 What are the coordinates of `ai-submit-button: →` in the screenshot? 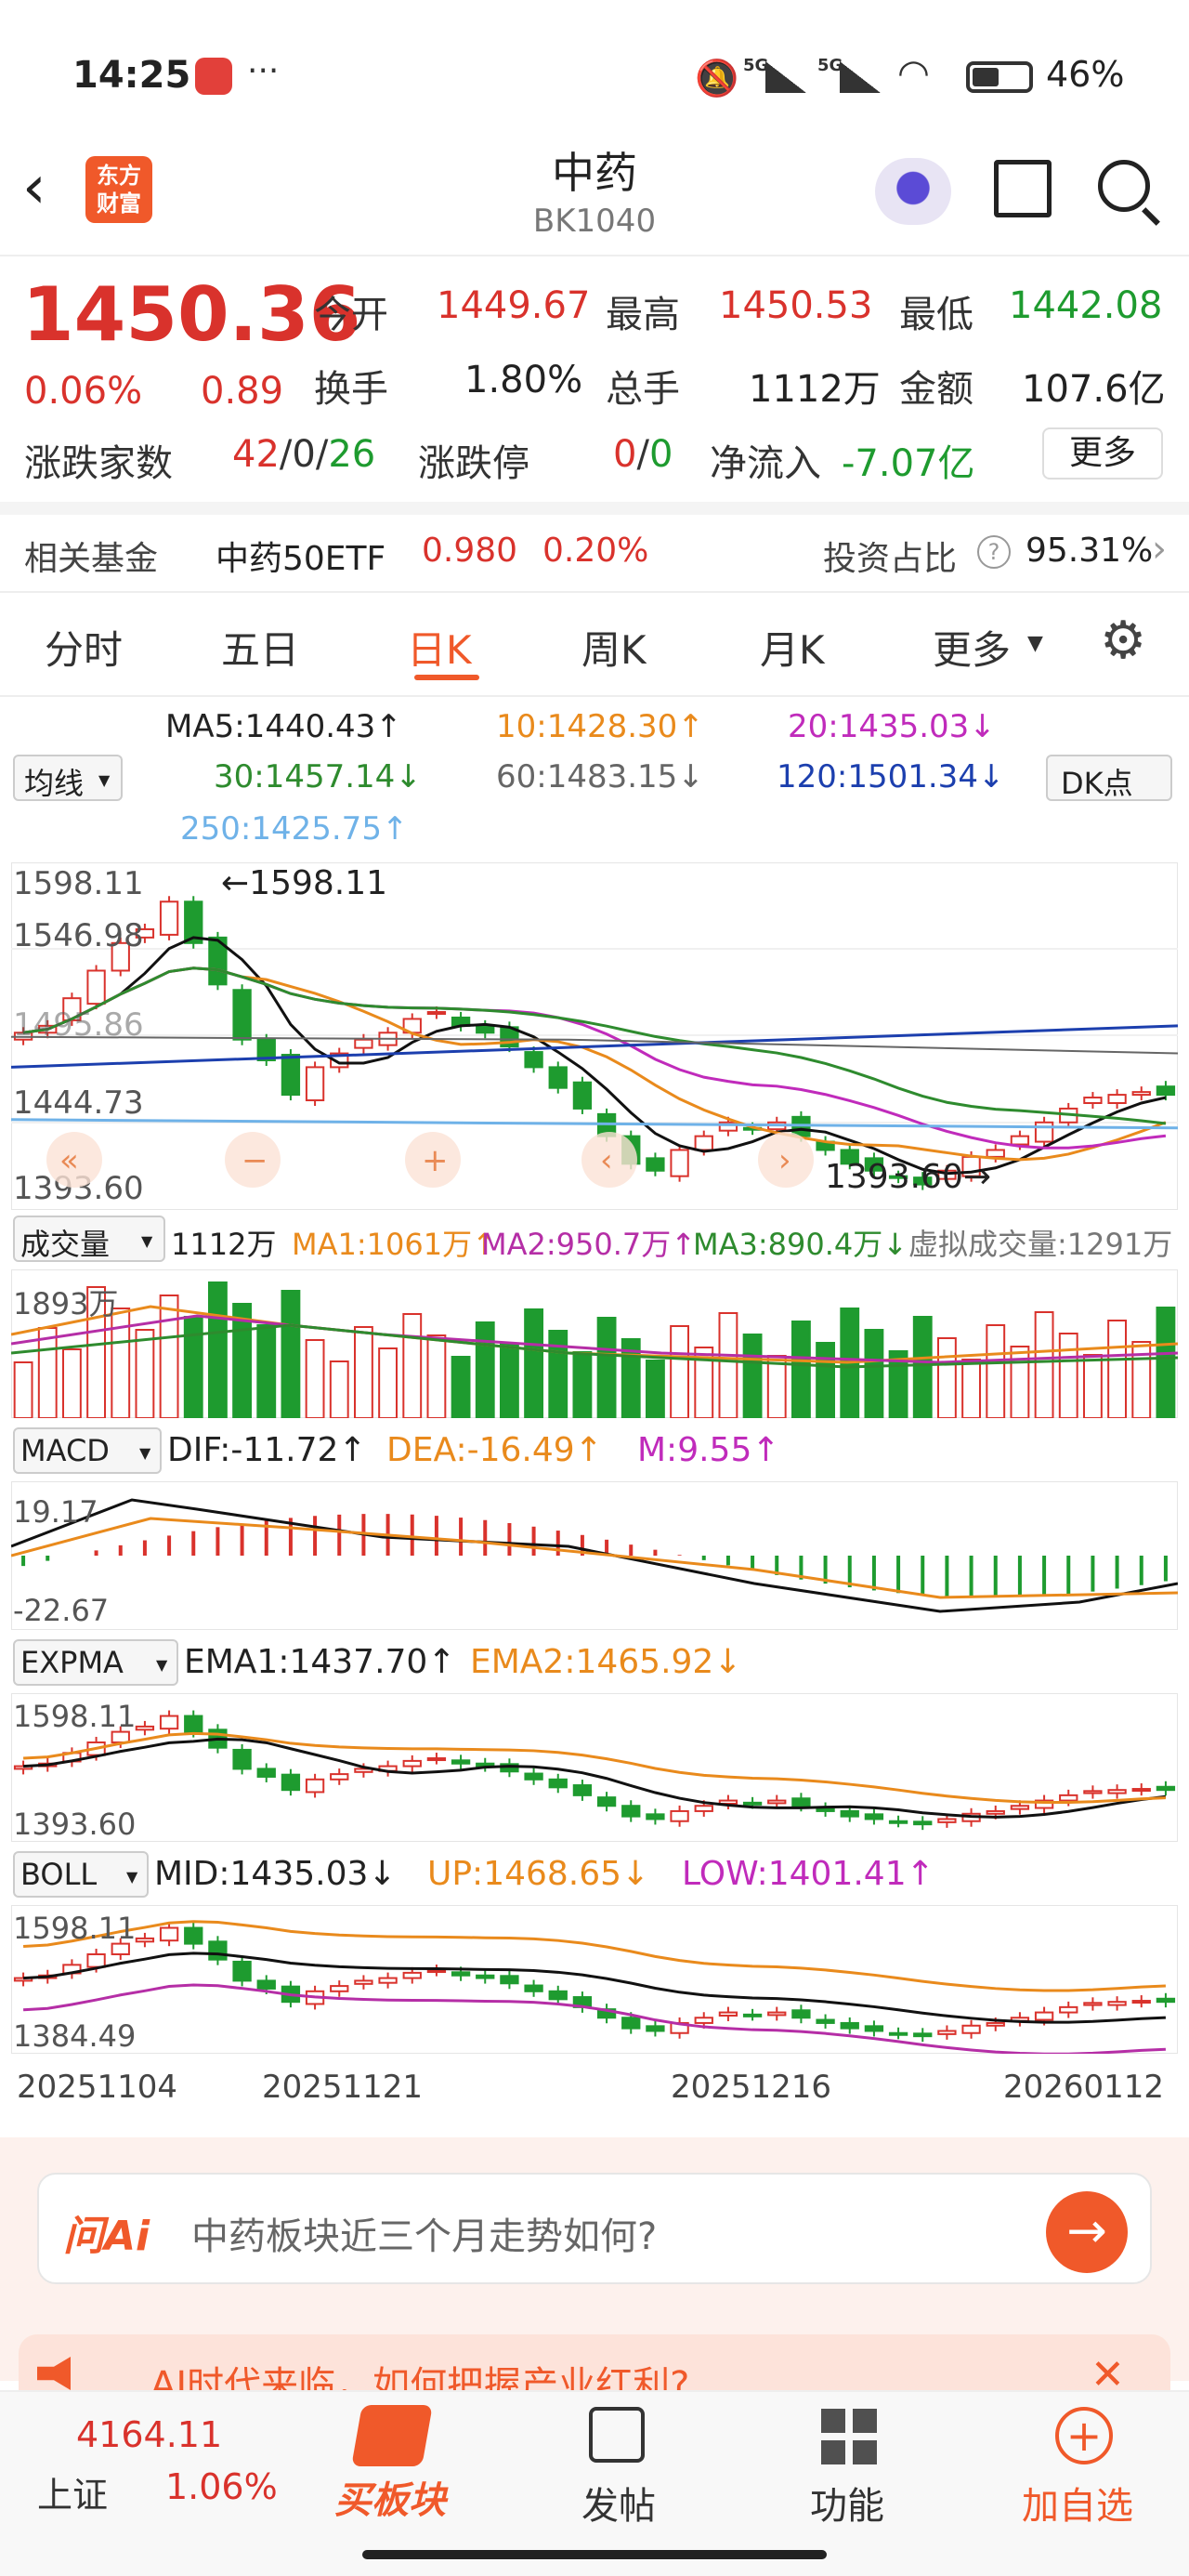 It's located at (1087, 2232).